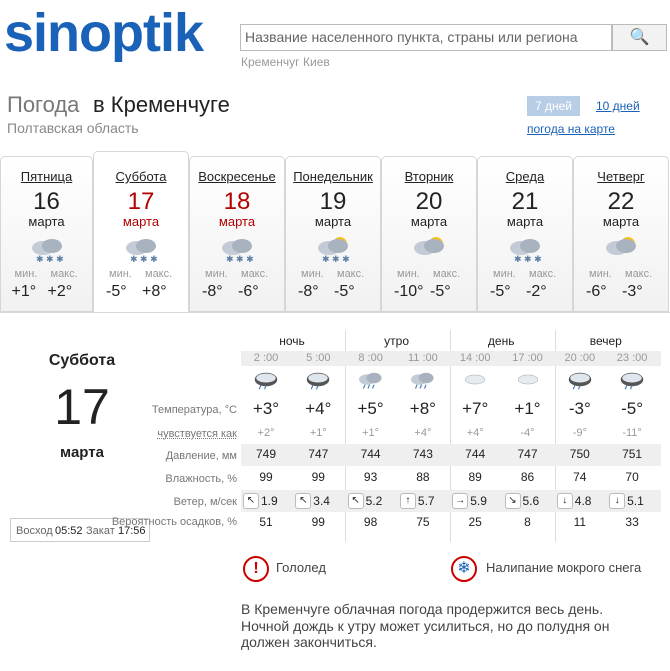  I want to click on day-weekday: Понедельник, so click(333, 176).